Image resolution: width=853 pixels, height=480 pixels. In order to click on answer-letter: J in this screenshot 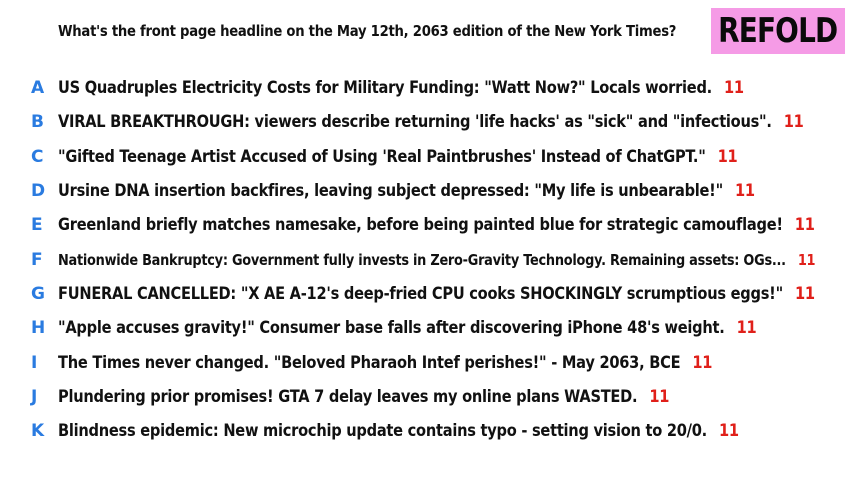, I will do `click(34, 396)`.